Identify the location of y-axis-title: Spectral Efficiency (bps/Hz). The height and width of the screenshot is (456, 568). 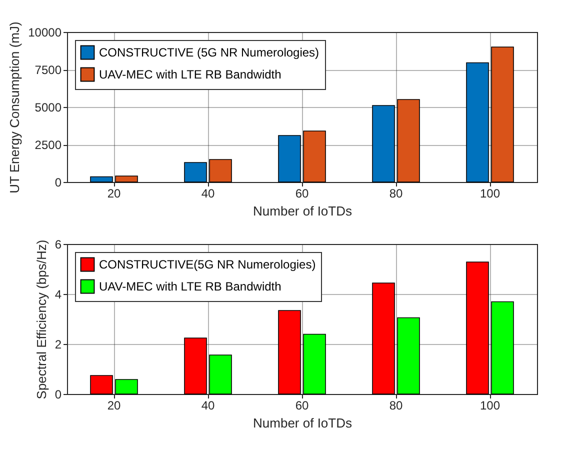
(41, 320).